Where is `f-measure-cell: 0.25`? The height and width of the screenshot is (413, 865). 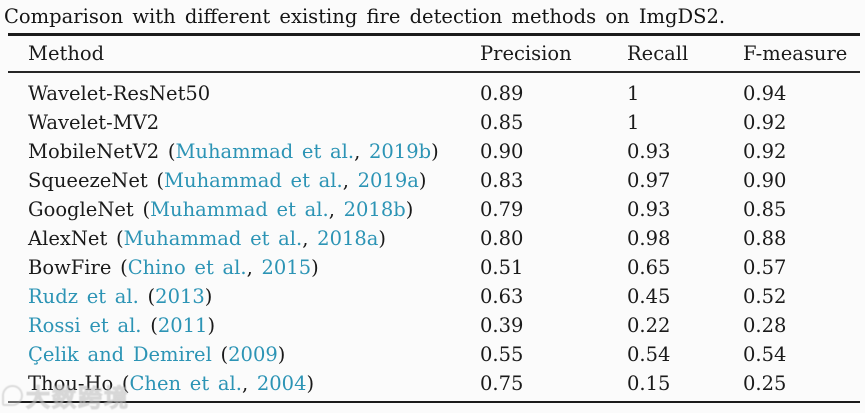 f-measure-cell: 0.25 is located at coordinates (765, 383).